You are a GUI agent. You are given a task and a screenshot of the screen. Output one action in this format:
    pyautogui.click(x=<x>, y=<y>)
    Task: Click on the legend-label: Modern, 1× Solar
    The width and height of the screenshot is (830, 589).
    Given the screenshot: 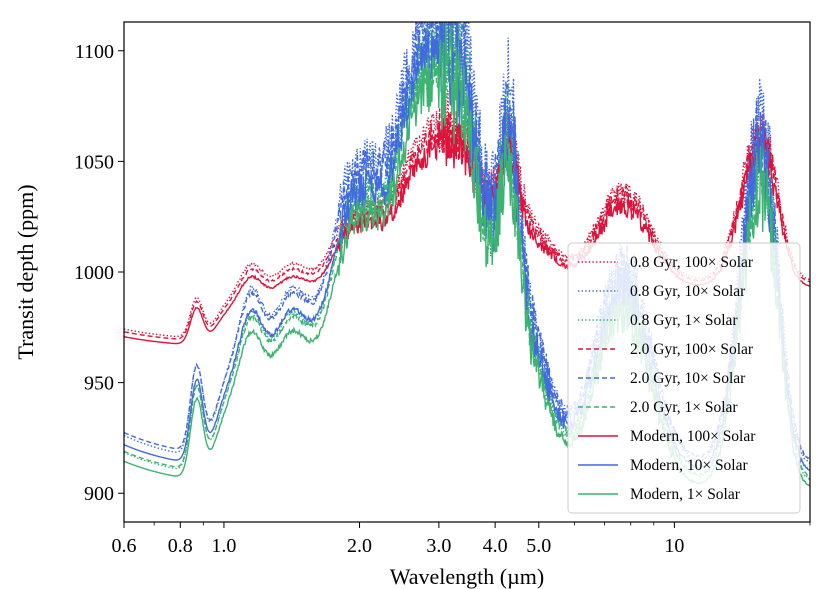 What is the action you would take?
    pyautogui.click(x=685, y=494)
    